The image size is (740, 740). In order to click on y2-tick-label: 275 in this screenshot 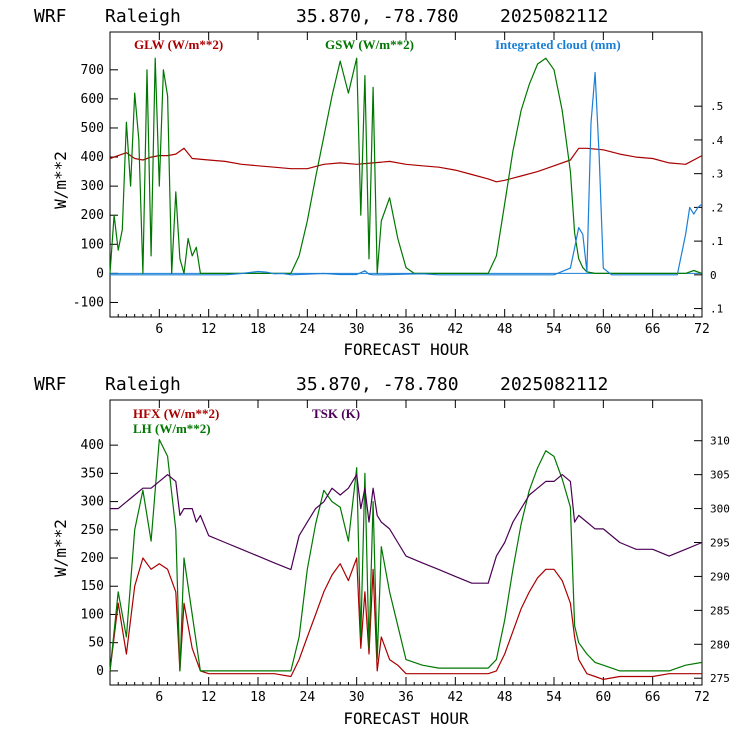, I will do `click(720, 678)`.